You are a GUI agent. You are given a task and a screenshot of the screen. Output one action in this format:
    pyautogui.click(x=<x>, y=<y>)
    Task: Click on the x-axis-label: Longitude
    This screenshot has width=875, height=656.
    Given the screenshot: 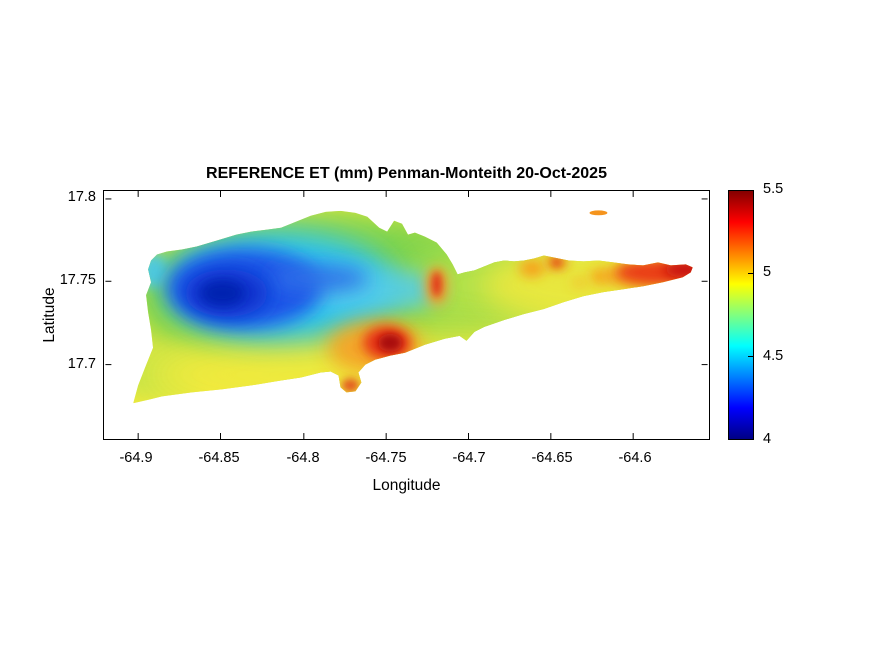 What is the action you would take?
    pyautogui.click(x=406, y=485)
    